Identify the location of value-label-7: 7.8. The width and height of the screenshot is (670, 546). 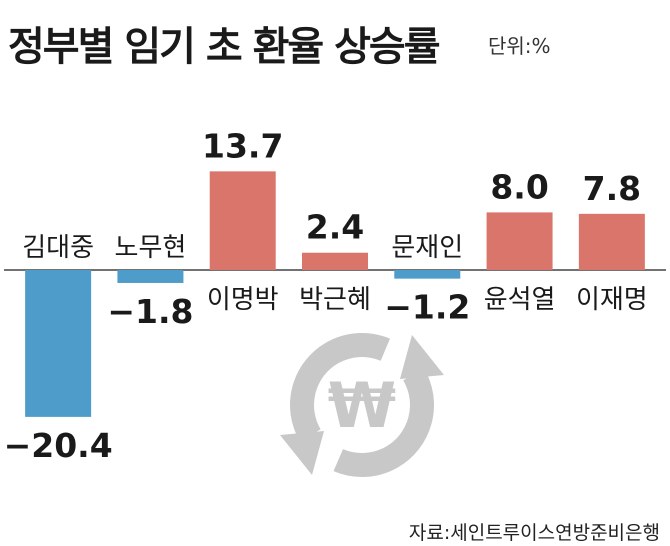
(612, 188).